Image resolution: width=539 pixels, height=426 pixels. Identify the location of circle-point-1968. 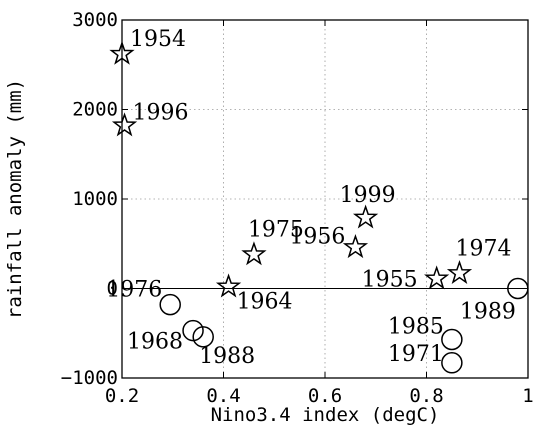
(193, 330).